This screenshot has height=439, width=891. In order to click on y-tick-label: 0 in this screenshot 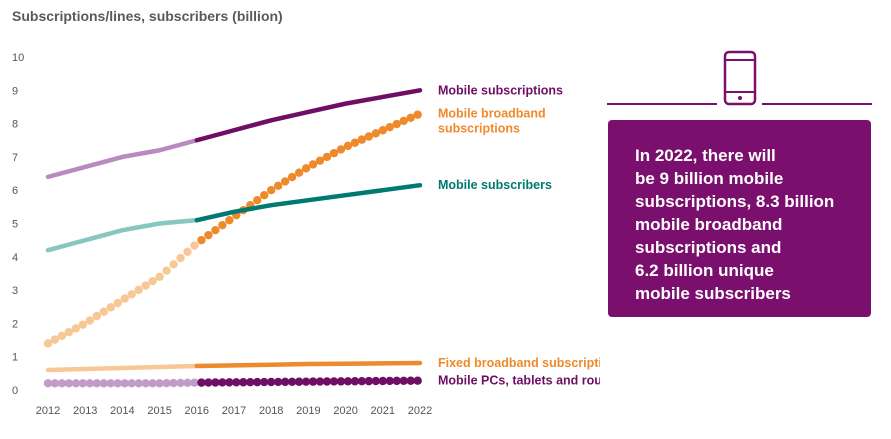, I will do `click(15, 391)`.